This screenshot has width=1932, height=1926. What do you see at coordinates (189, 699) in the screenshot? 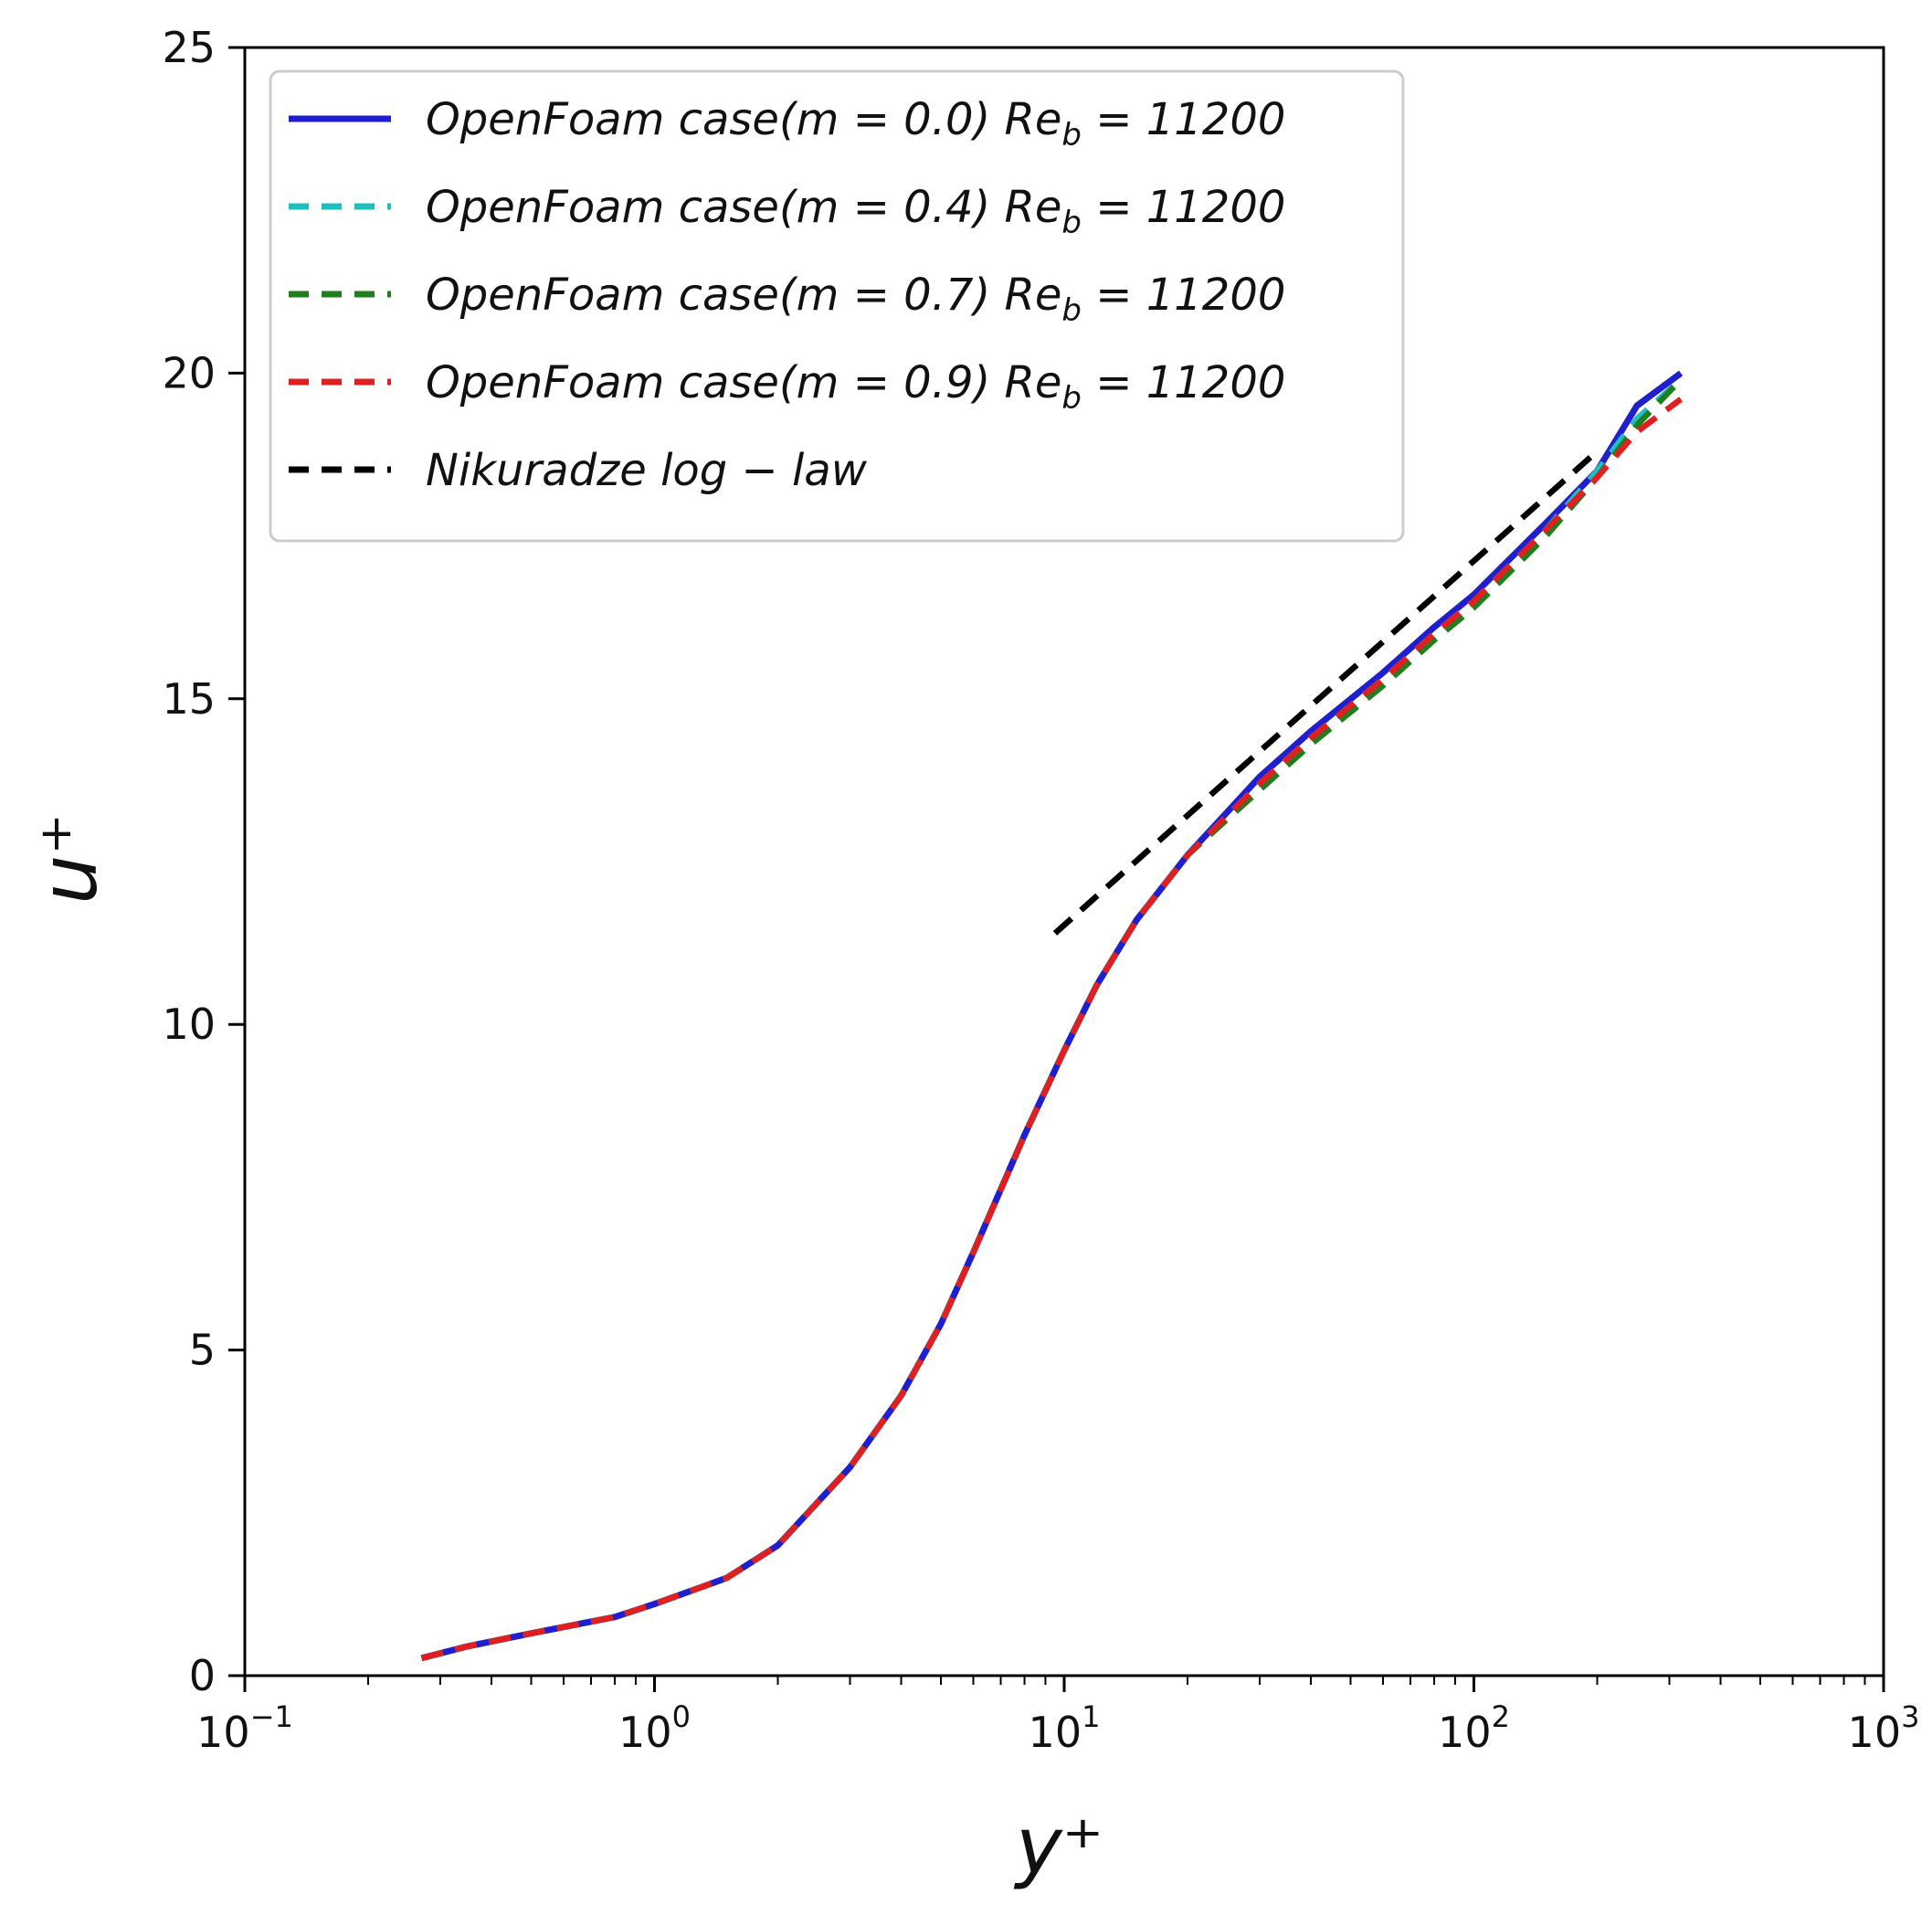
I see `y-tick-label-3: 15` at bounding box center [189, 699].